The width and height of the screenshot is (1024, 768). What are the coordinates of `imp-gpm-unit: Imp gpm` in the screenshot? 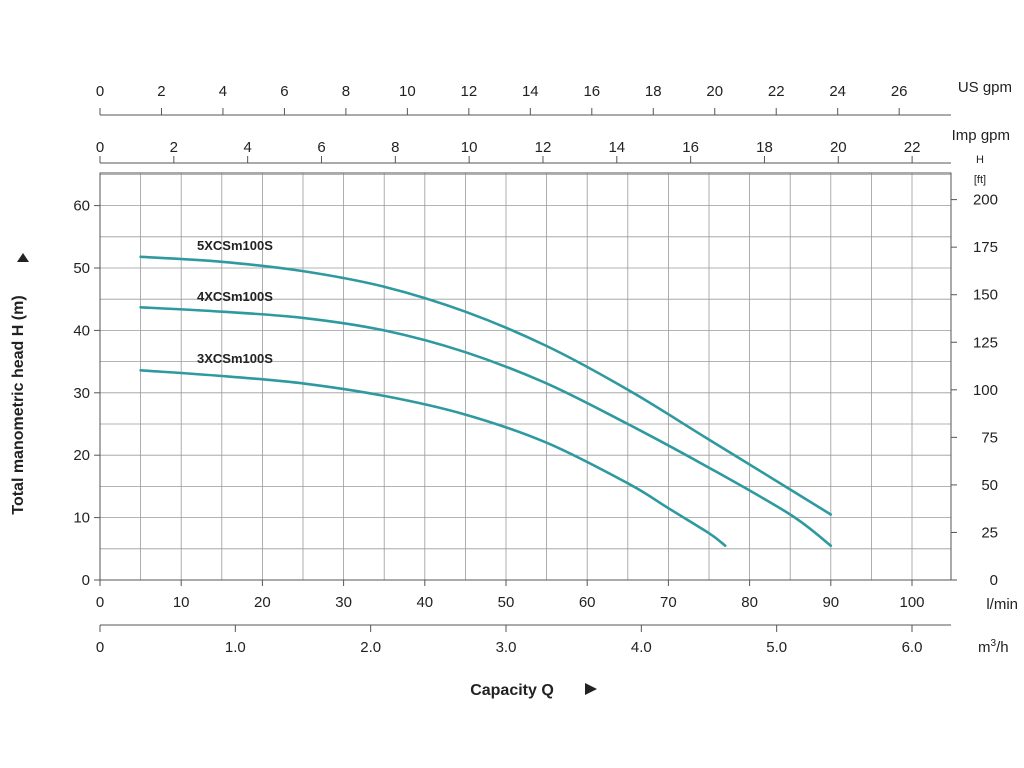 It's located at (981, 135).